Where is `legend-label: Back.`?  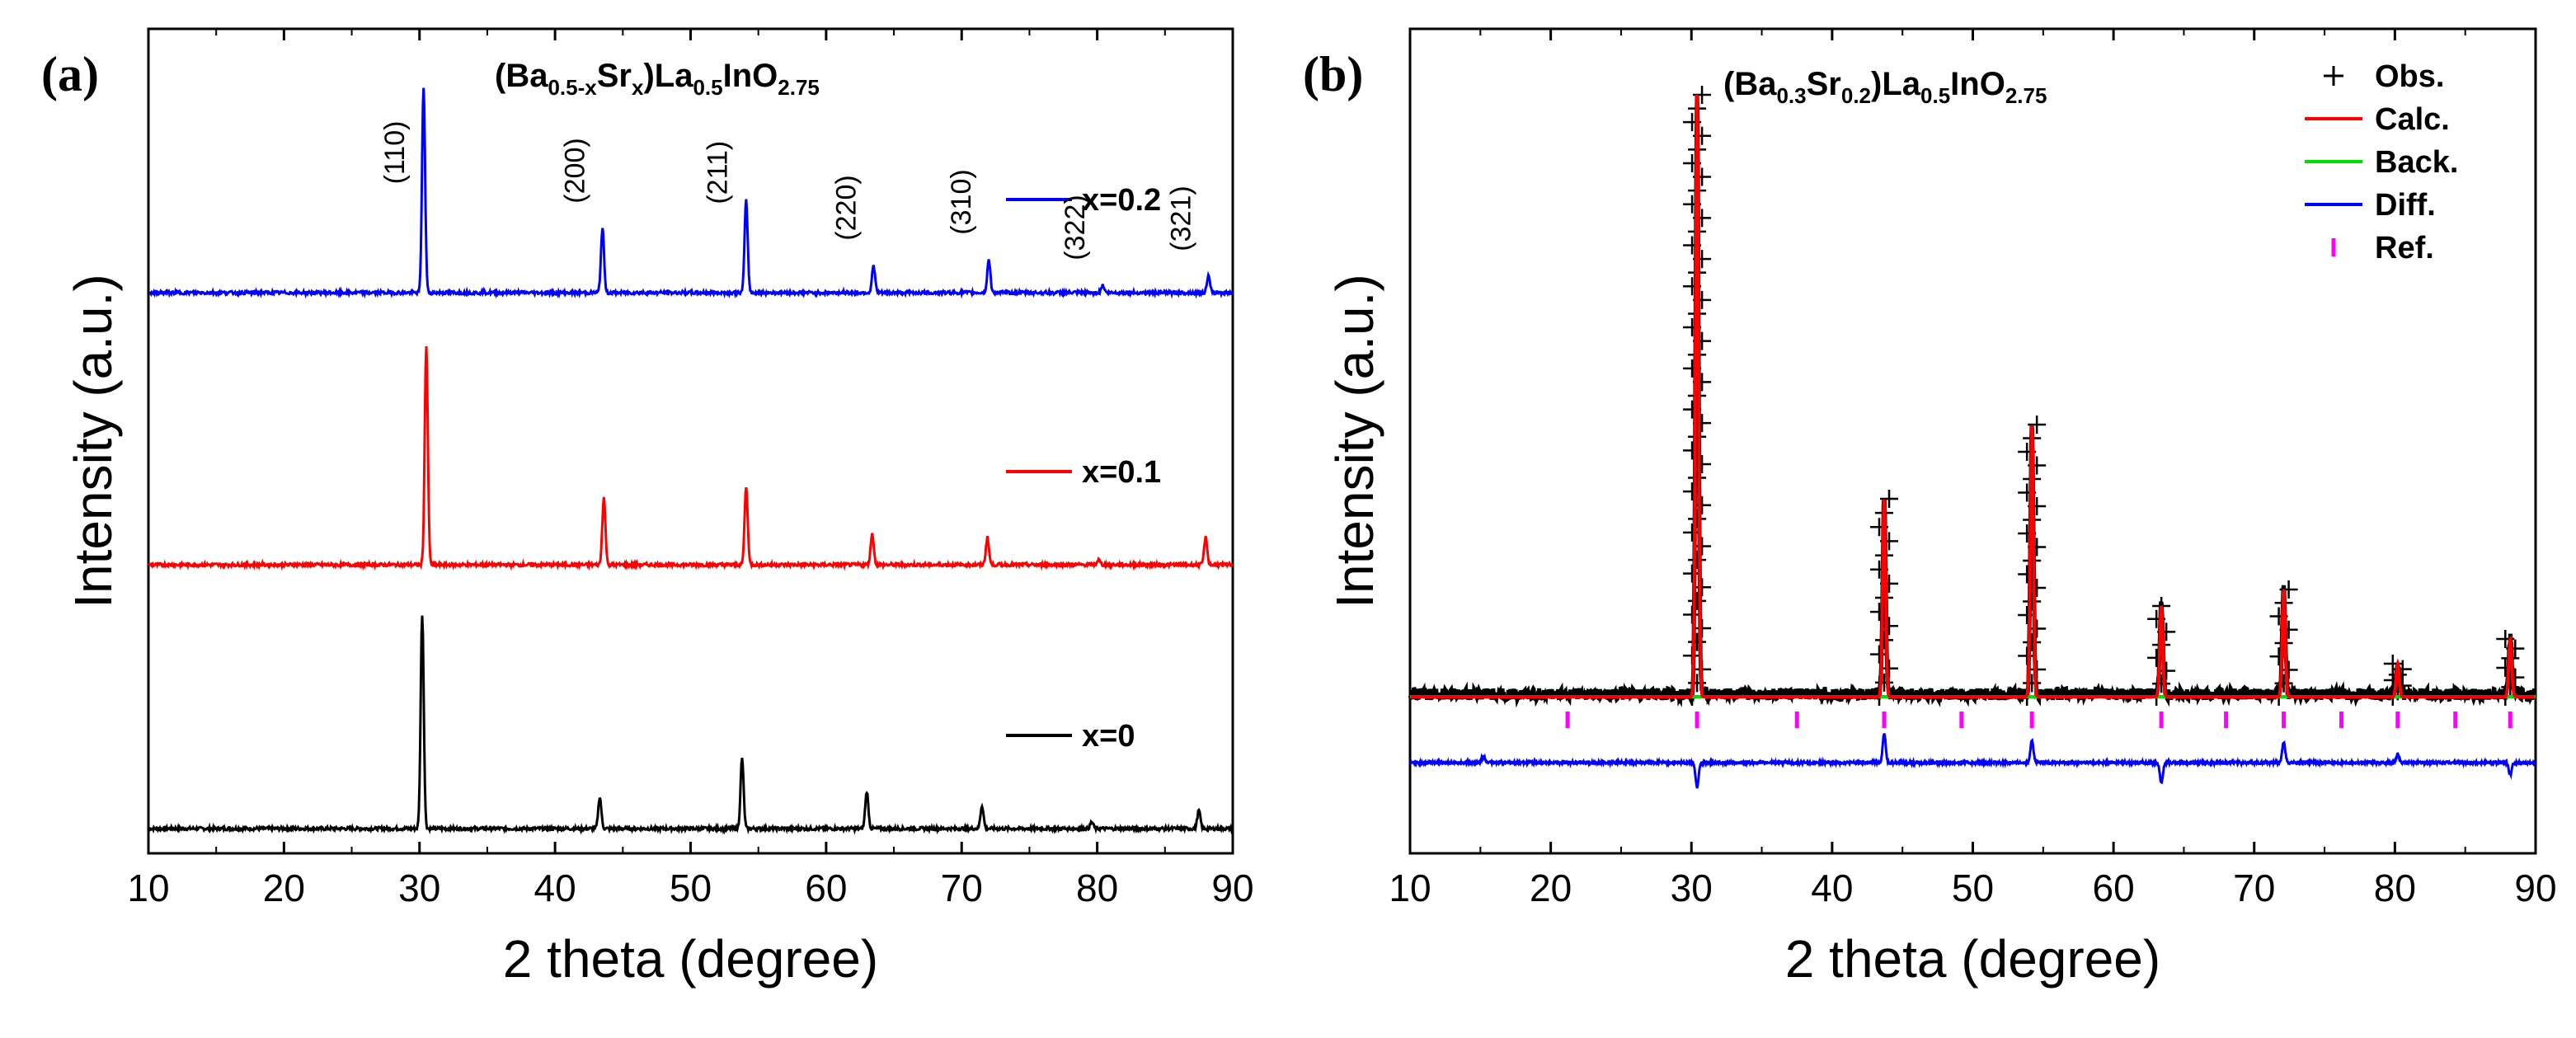
legend-label: Back. is located at coordinates (2416, 162).